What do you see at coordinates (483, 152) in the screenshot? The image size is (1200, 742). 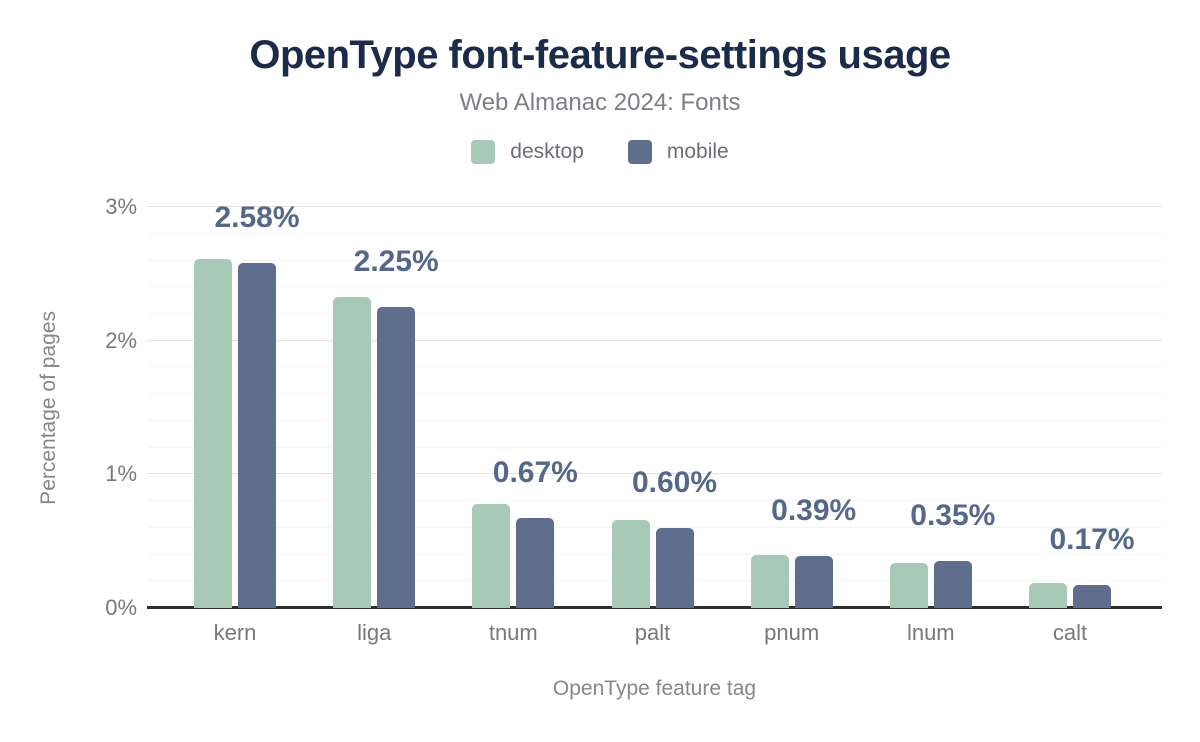 I see `desktop-series-swatch-icon` at bounding box center [483, 152].